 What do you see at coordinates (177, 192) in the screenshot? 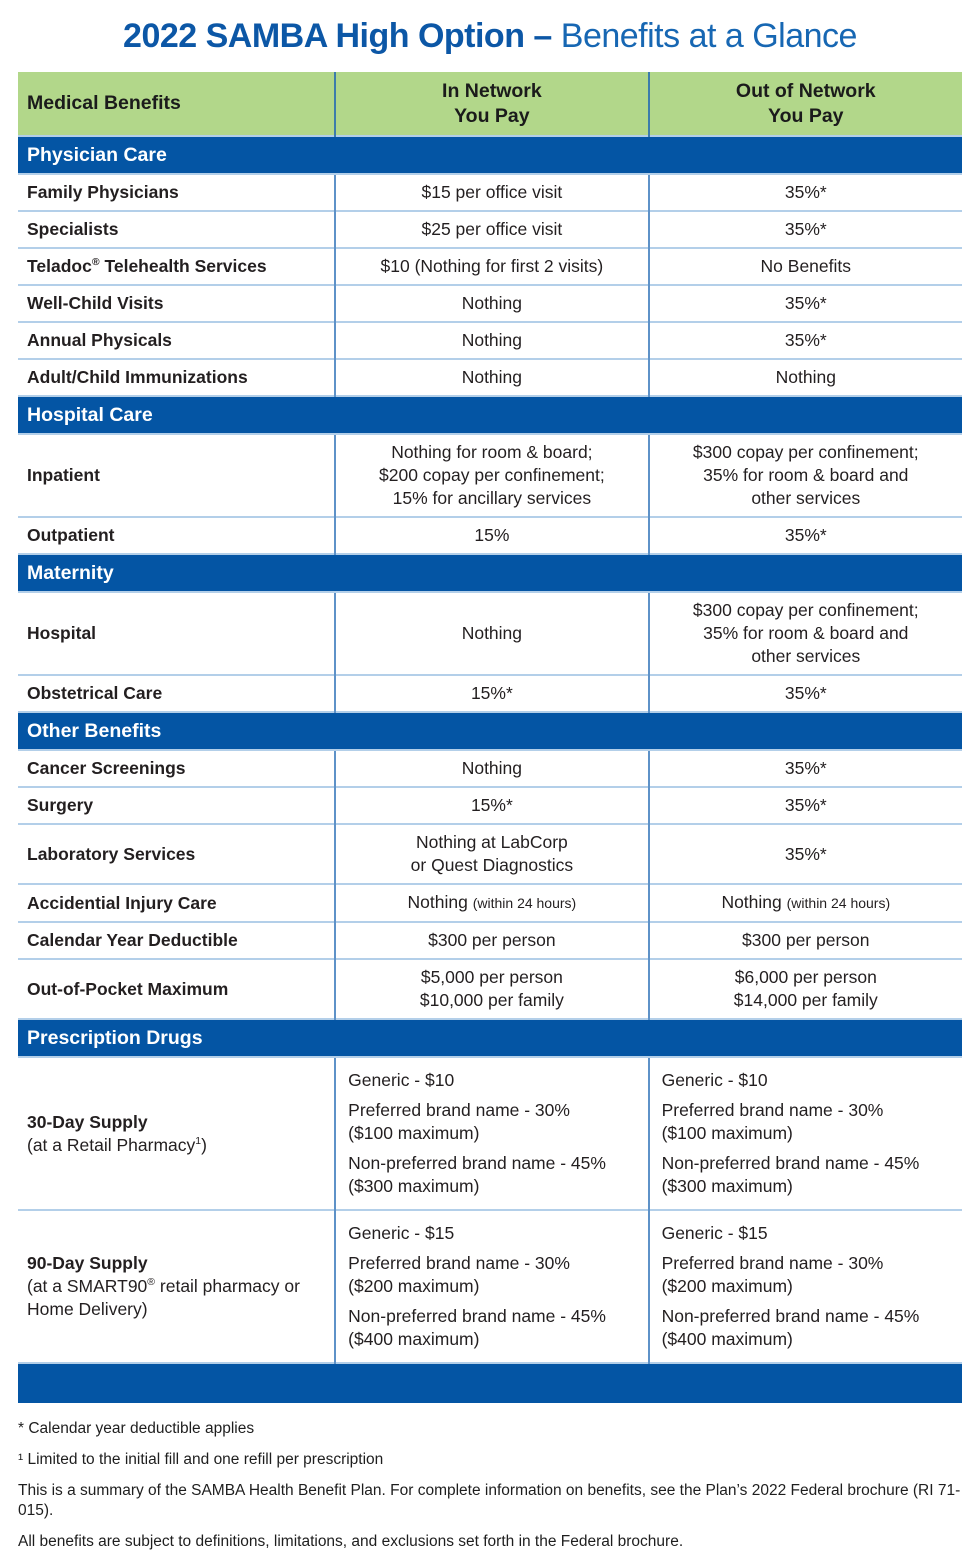
I see `benefit-label: Family Physicians` at bounding box center [177, 192].